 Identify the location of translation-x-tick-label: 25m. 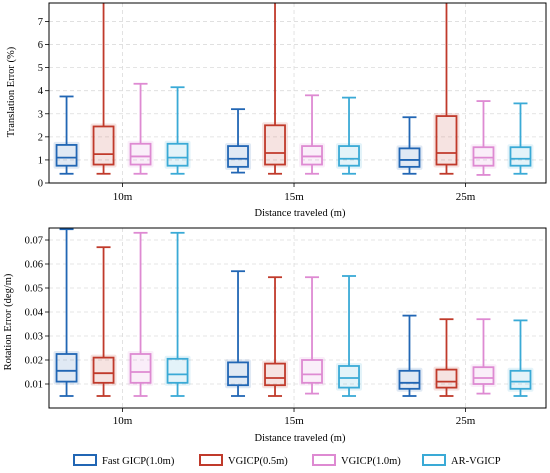
(466, 197).